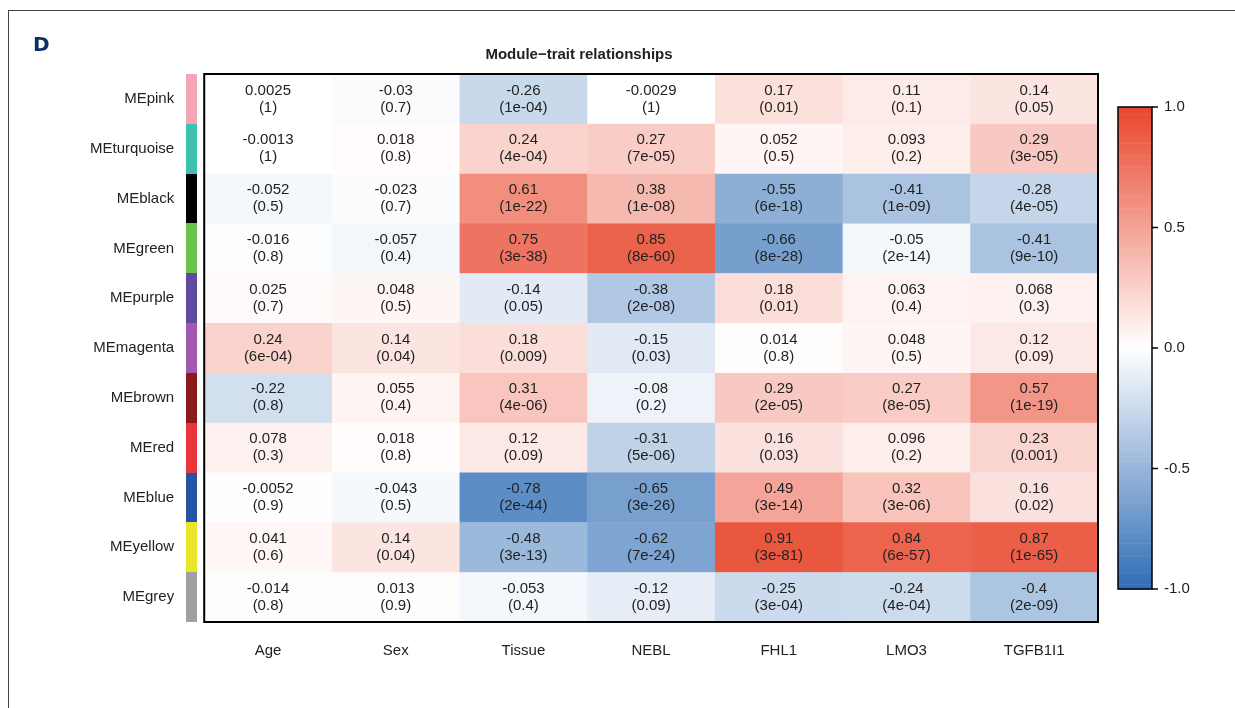  I want to click on data-label: -0.78 (2e-44), so click(523, 496).